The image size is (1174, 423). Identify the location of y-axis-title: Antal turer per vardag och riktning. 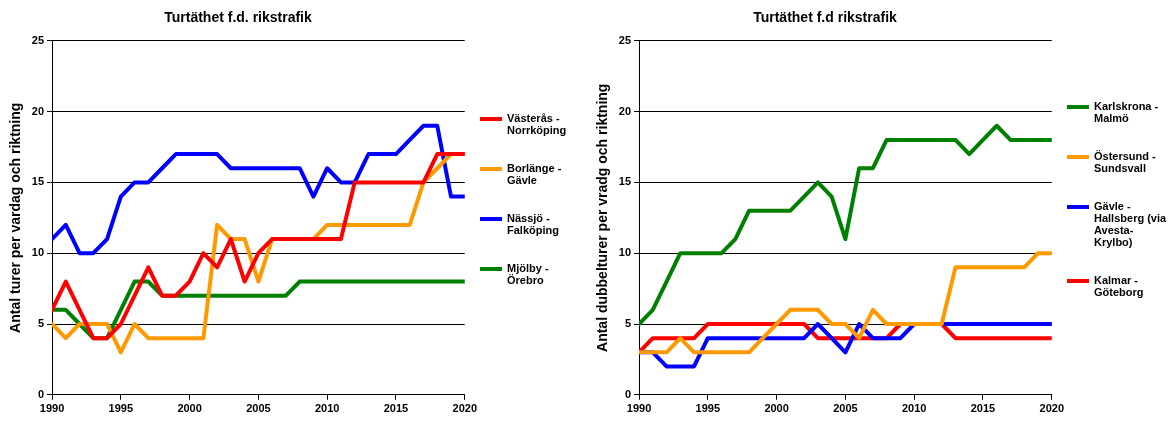
(15, 217).